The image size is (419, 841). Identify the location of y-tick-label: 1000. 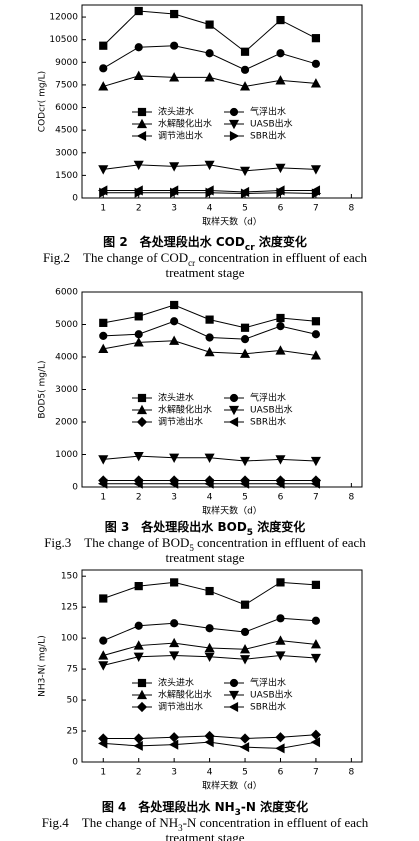
(66, 455).